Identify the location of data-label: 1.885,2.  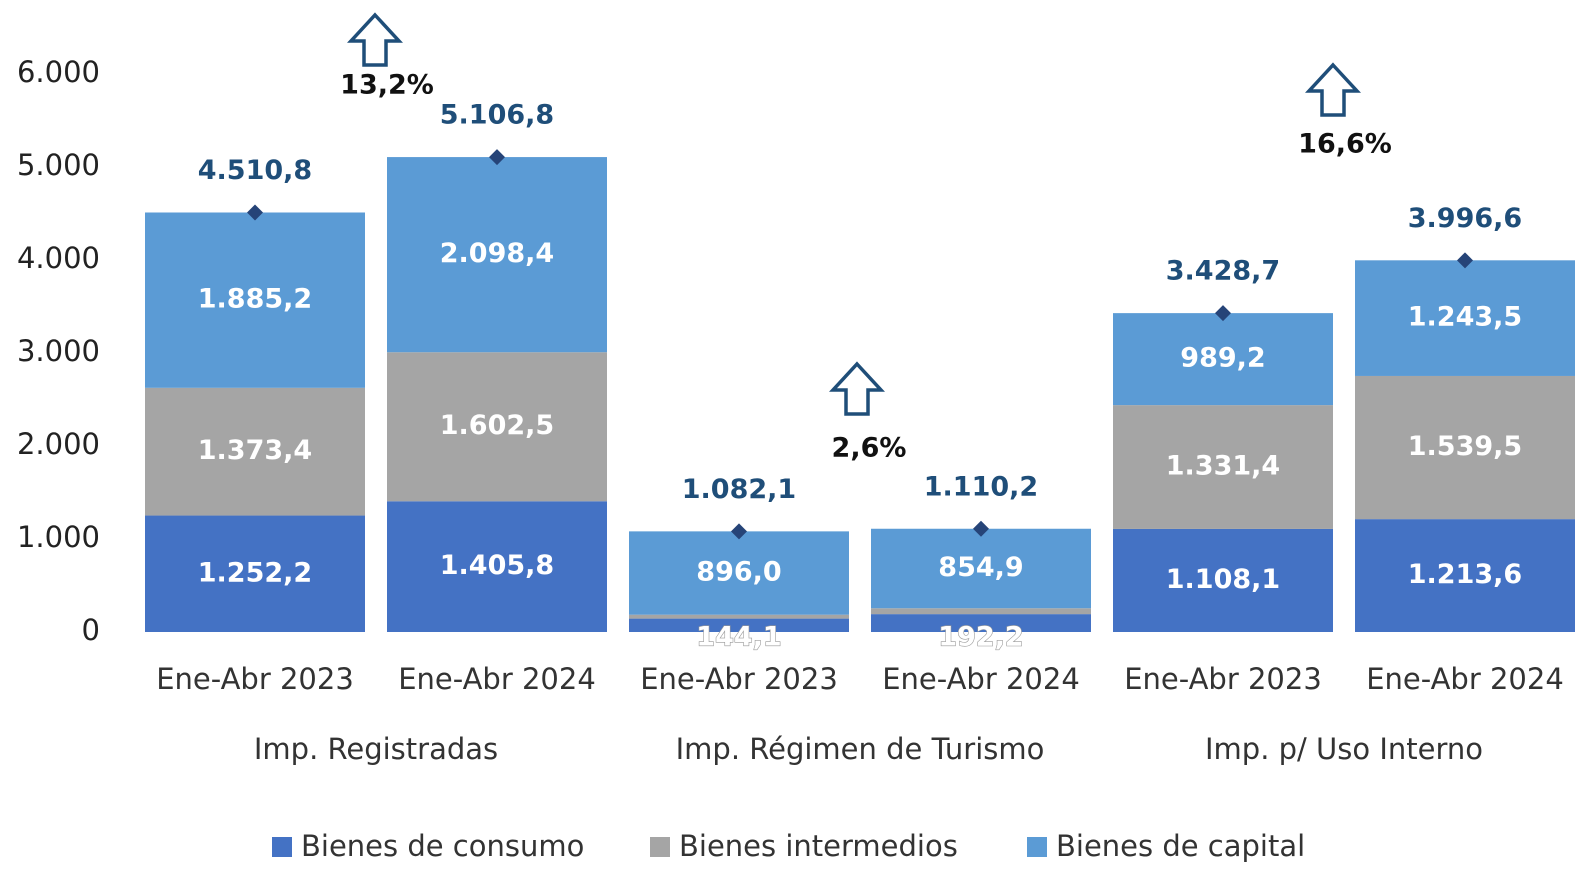
(255, 299).